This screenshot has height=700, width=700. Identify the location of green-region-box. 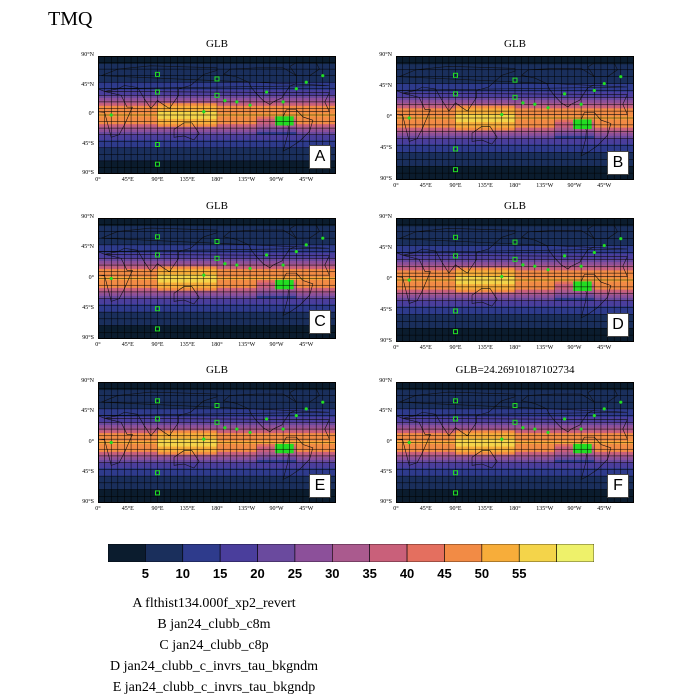
(284, 284).